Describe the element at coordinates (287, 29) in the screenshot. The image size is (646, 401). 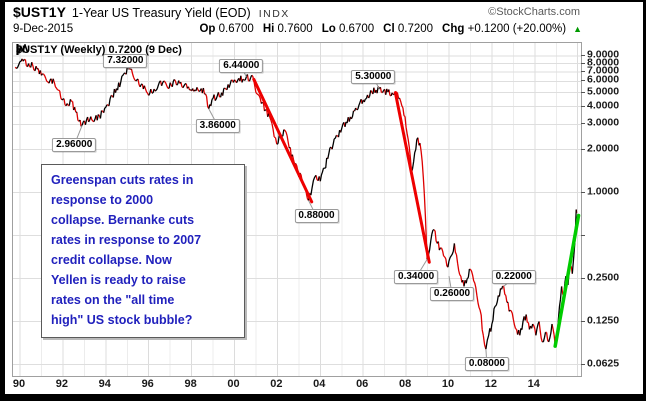
I see `high-quote: Hi 0.7600` at that location.